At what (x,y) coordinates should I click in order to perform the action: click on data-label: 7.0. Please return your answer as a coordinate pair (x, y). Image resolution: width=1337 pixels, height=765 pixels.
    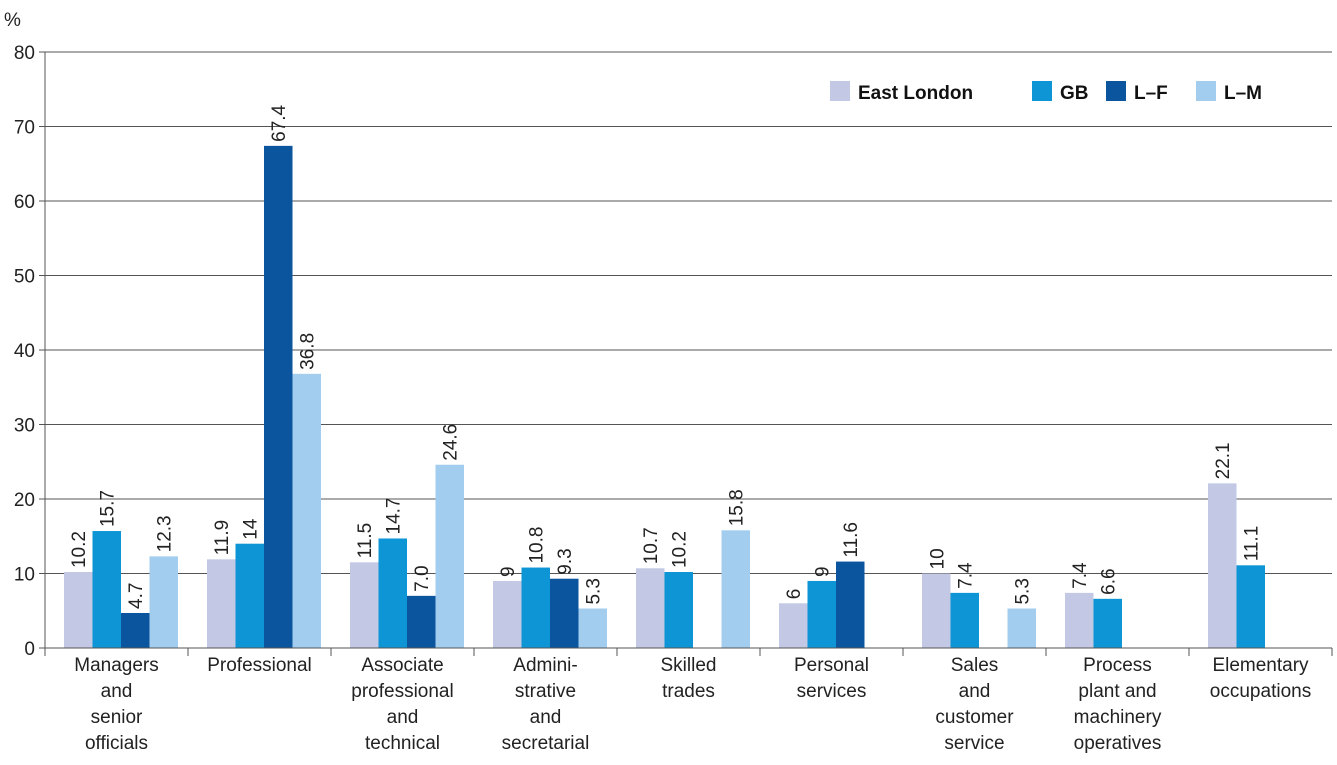
    Looking at the image, I should click on (422, 578).